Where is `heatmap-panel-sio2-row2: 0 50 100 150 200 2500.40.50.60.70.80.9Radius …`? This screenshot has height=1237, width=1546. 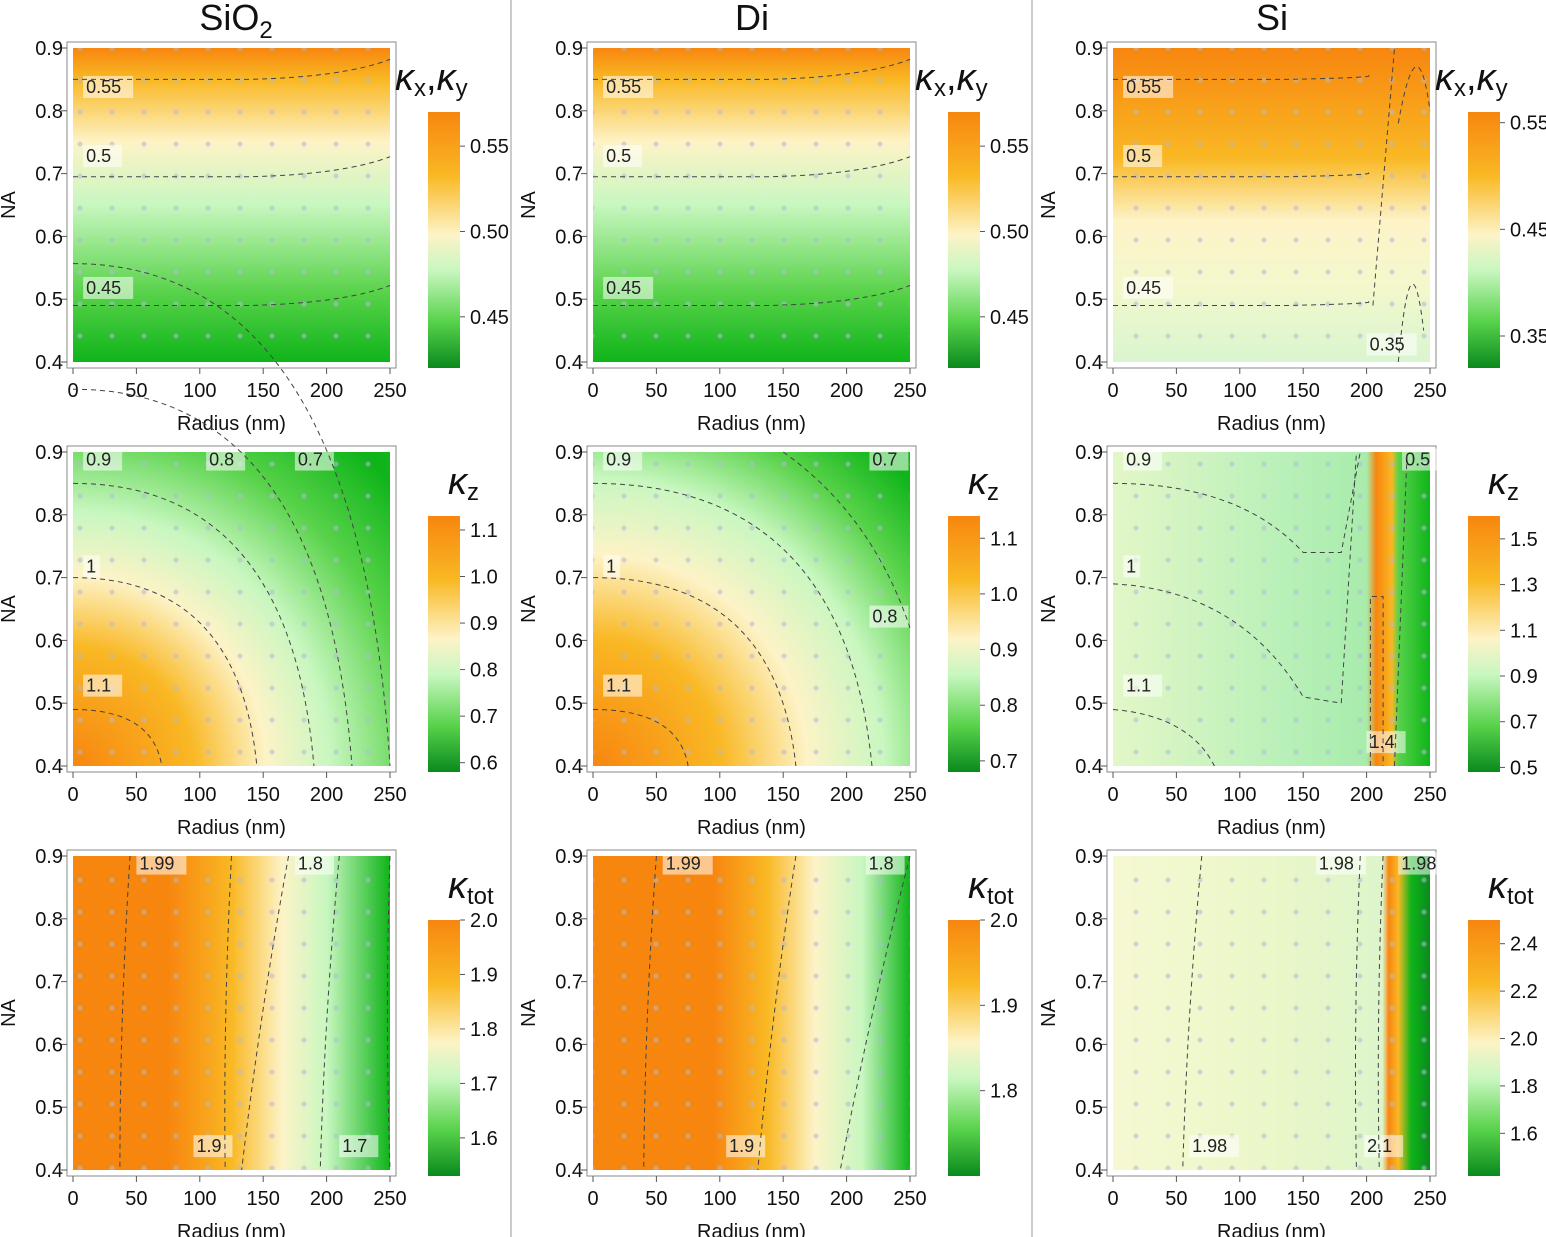
heatmap-panel-sio2-row2: 0 50 100 150 200 2500.40.50.60.70.80.9Radius … is located at coordinates (249, 551).